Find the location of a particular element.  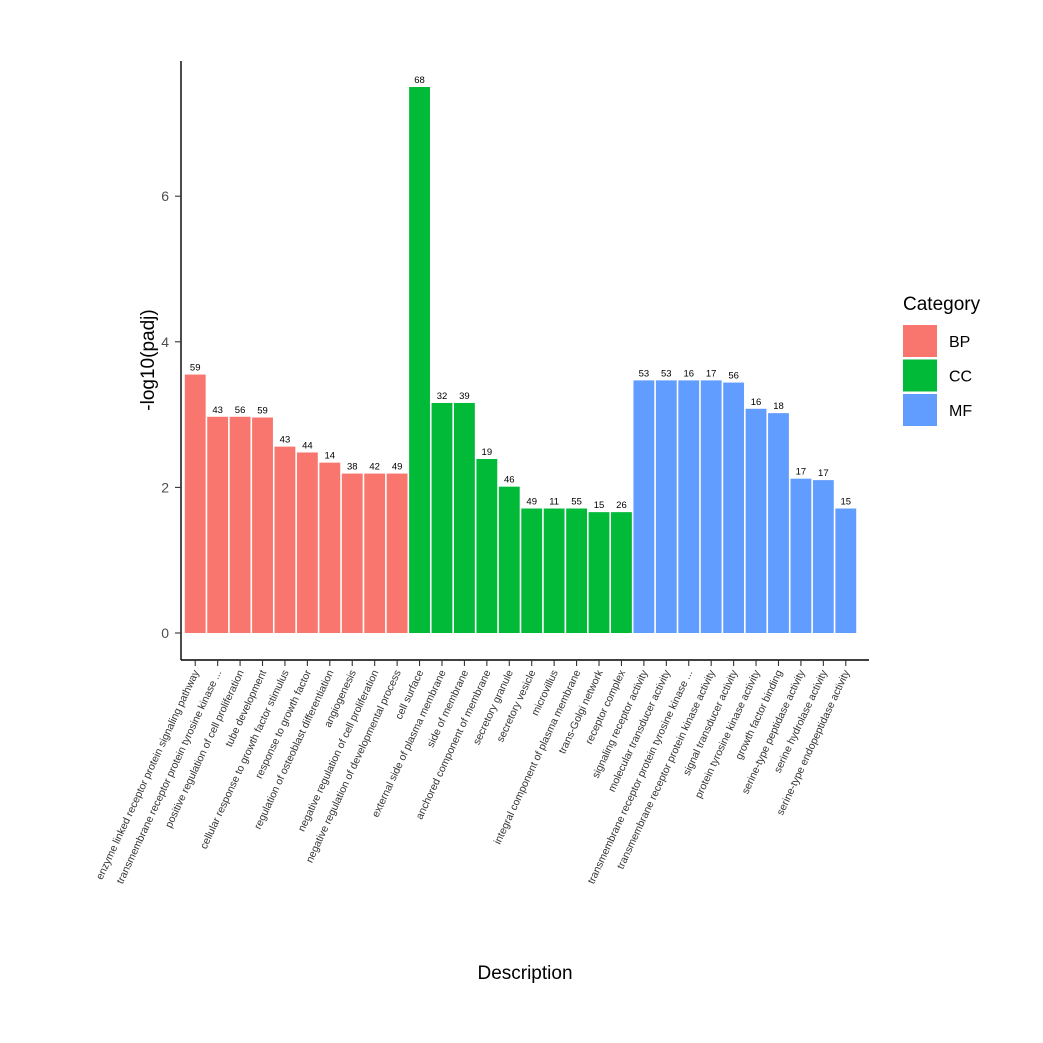

count-label-30: 15 is located at coordinates (845, 502).